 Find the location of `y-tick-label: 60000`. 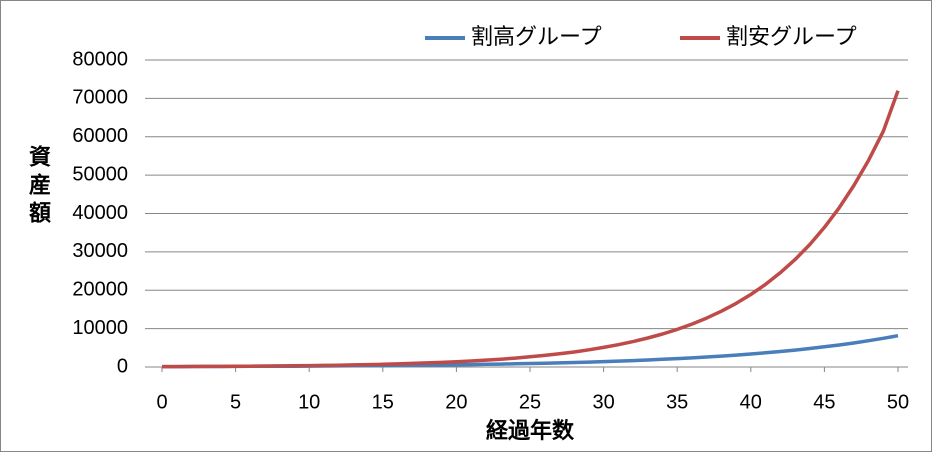

y-tick-label: 60000 is located at coordinates (100, 136).